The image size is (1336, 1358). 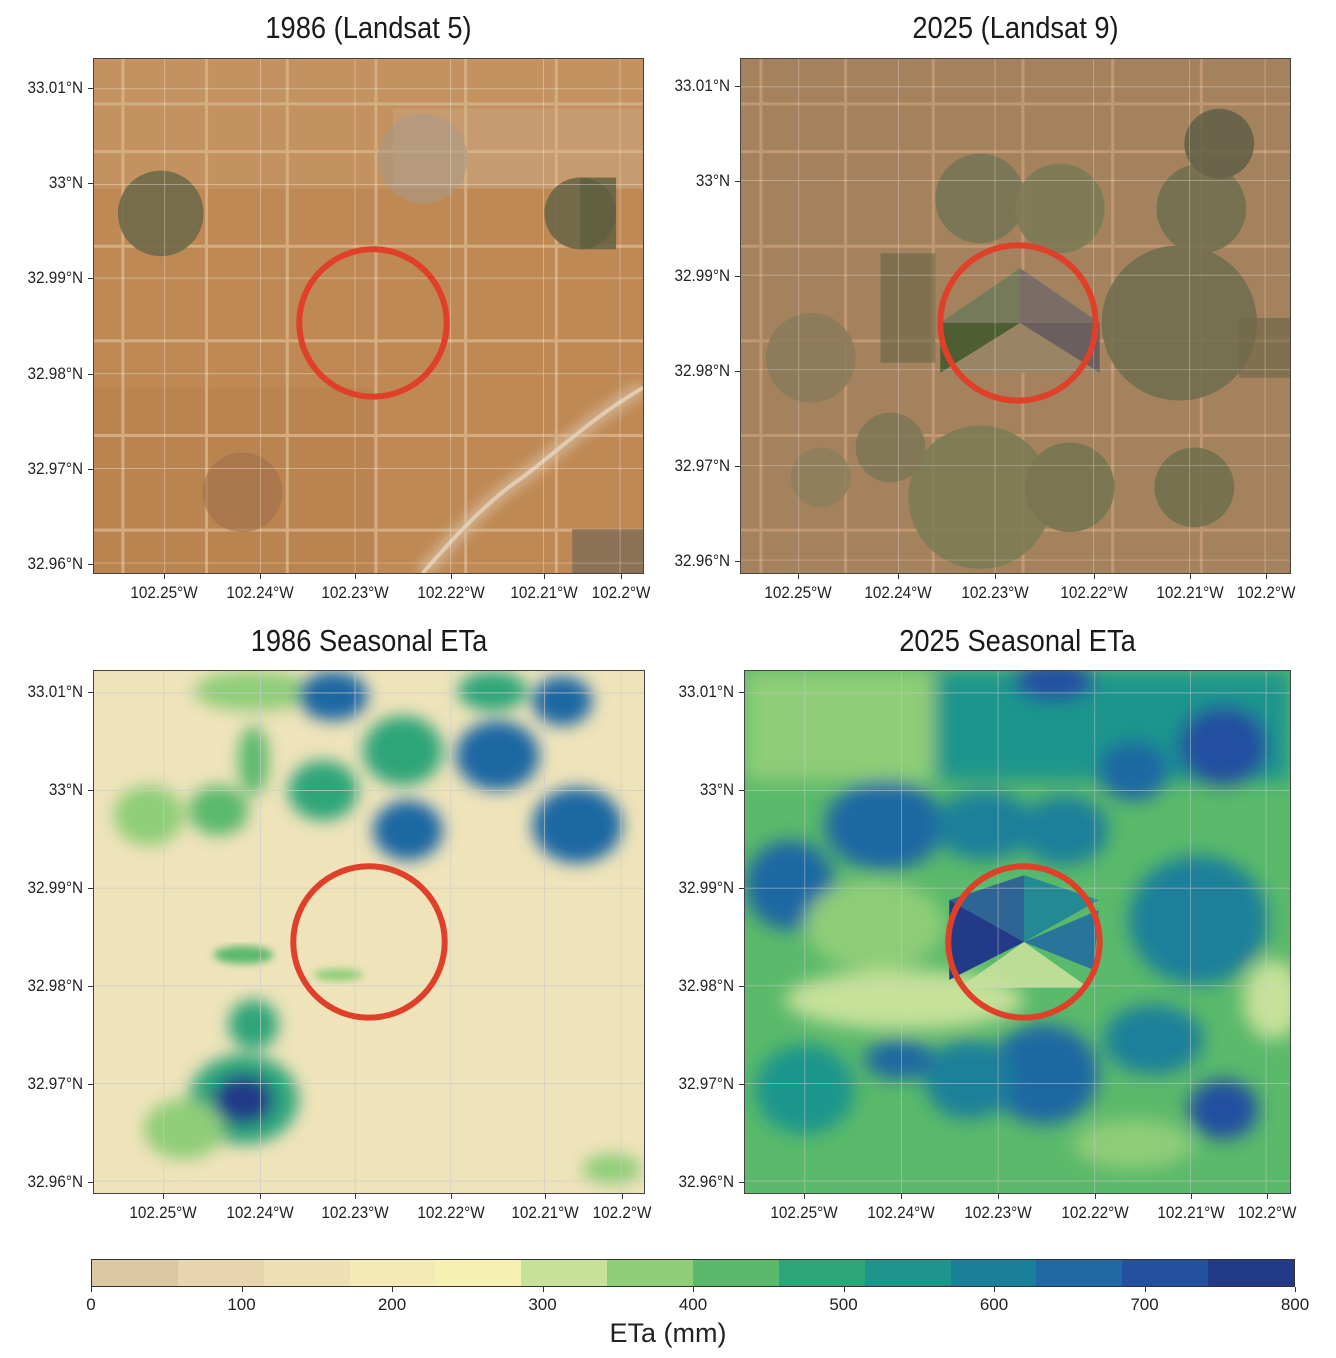 What do you see at coordinates (369, 640) in the screenshot?
I see `panel-title-eta1986: 1986 Seasonal ETa` at bounding box center [369, 640].